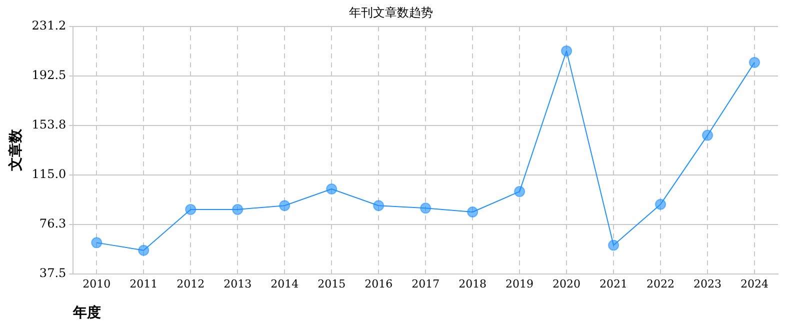  What do you see at coordinates (49, 75) in the screenshot?
I see `y-tick-label: 192.5` at bounding box center [49, 75].